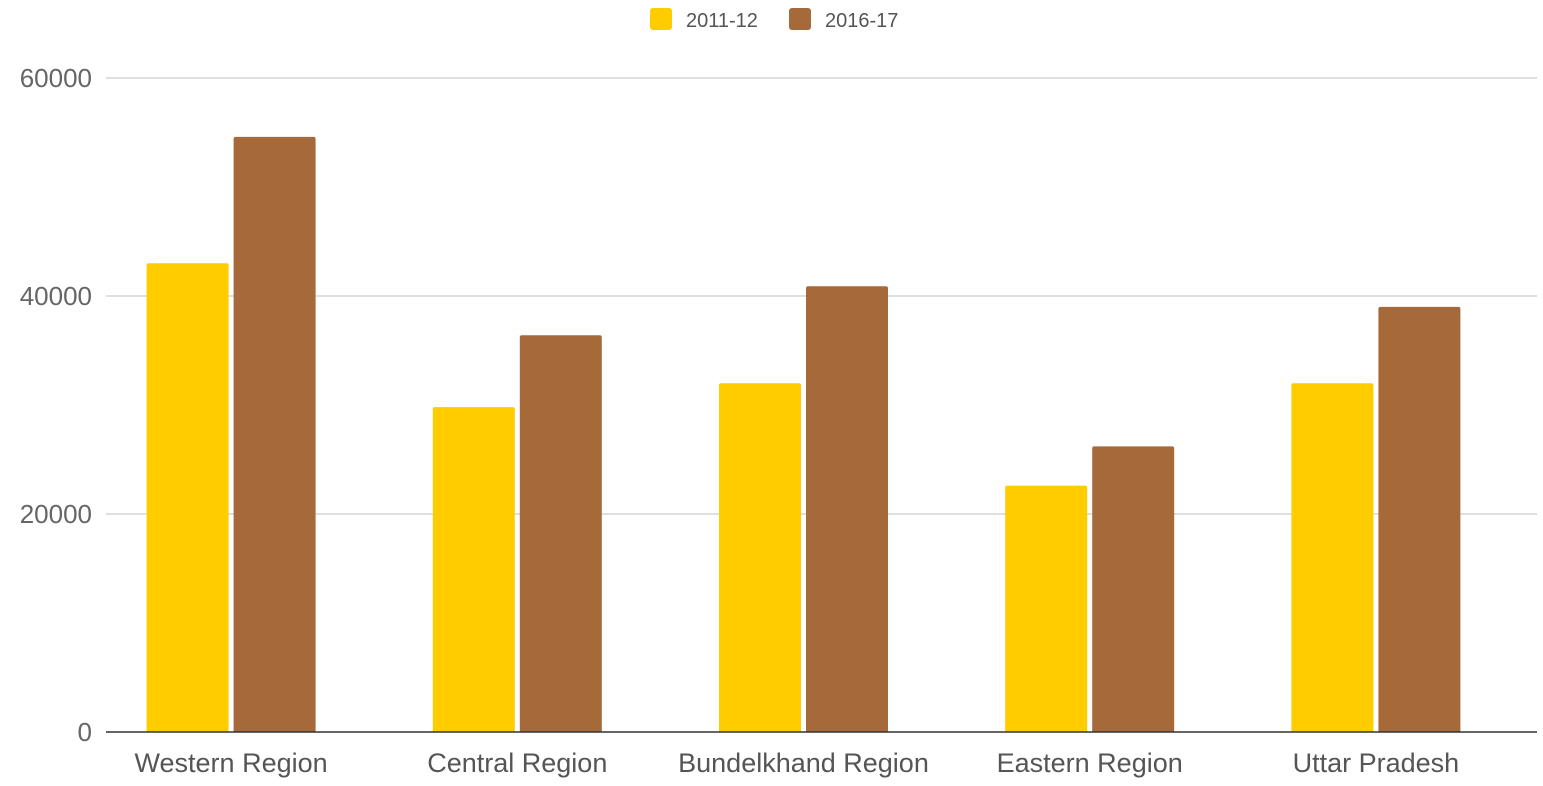  What do you see at coordinates (56, 514) in the screenshot?
I see `y-tick-label: 20000` at bounding box center [56, 514].